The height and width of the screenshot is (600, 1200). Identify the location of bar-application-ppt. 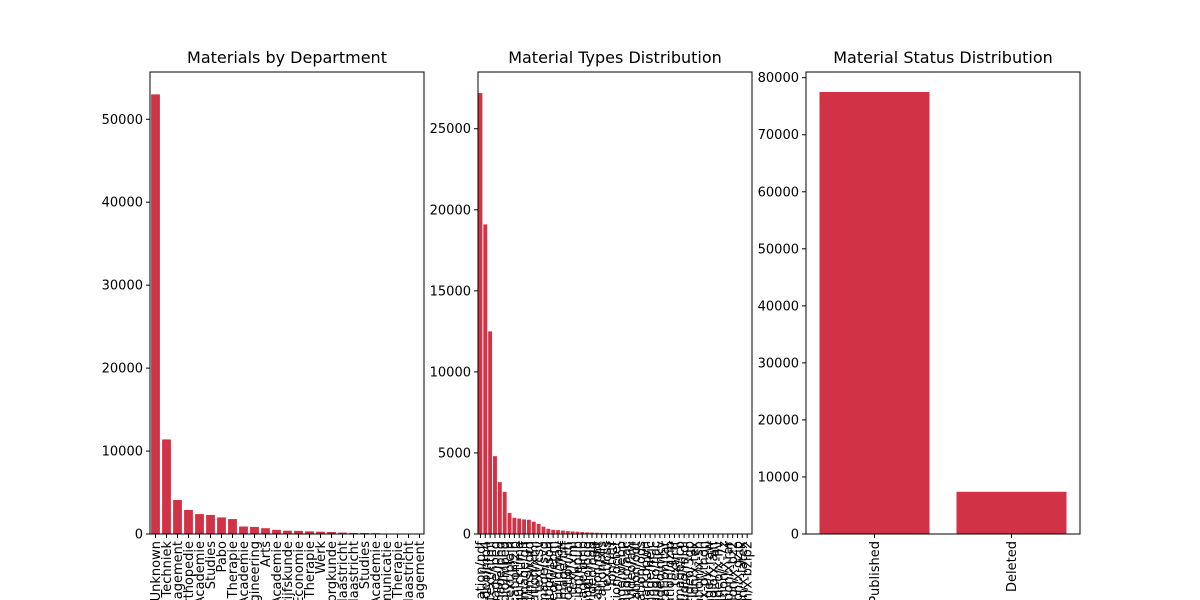
(596, 533).